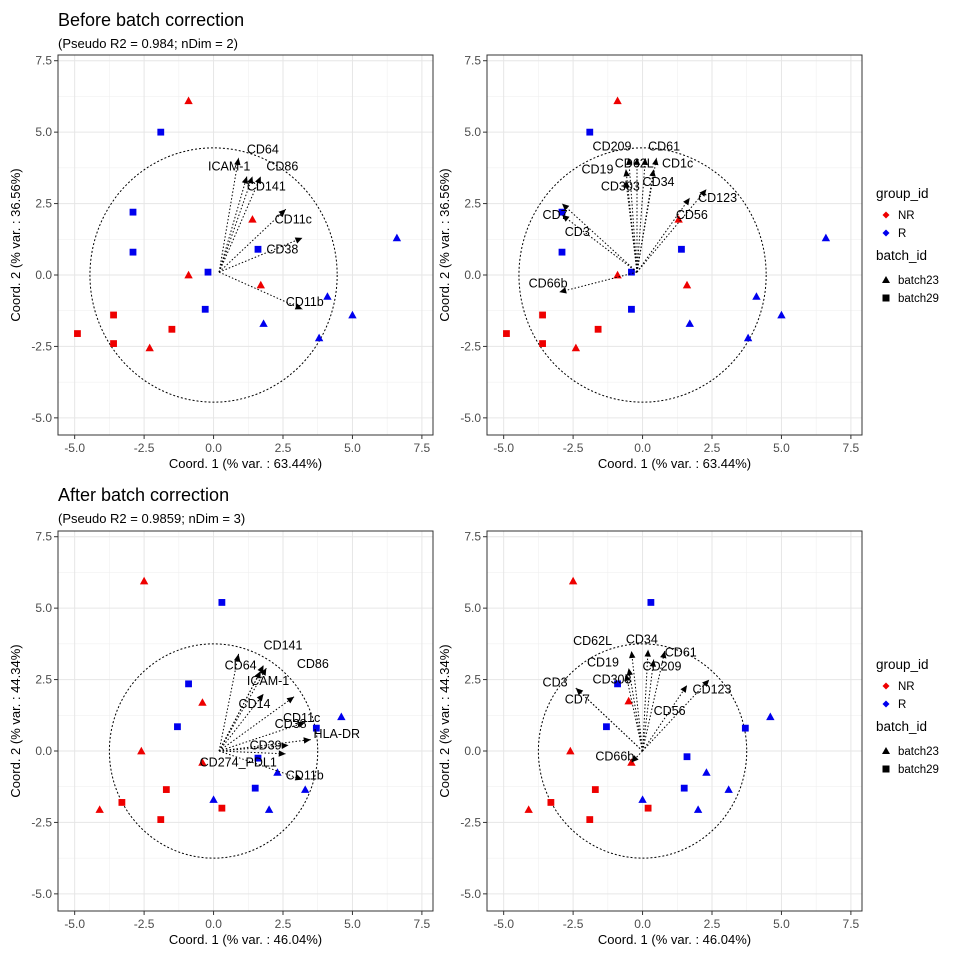 This screenshot has width=960, height=960. What do you see at coordinates (781, 924) in the screenshot?
I see `x-tick-label: 5.0` at bounding box center [781, 924].